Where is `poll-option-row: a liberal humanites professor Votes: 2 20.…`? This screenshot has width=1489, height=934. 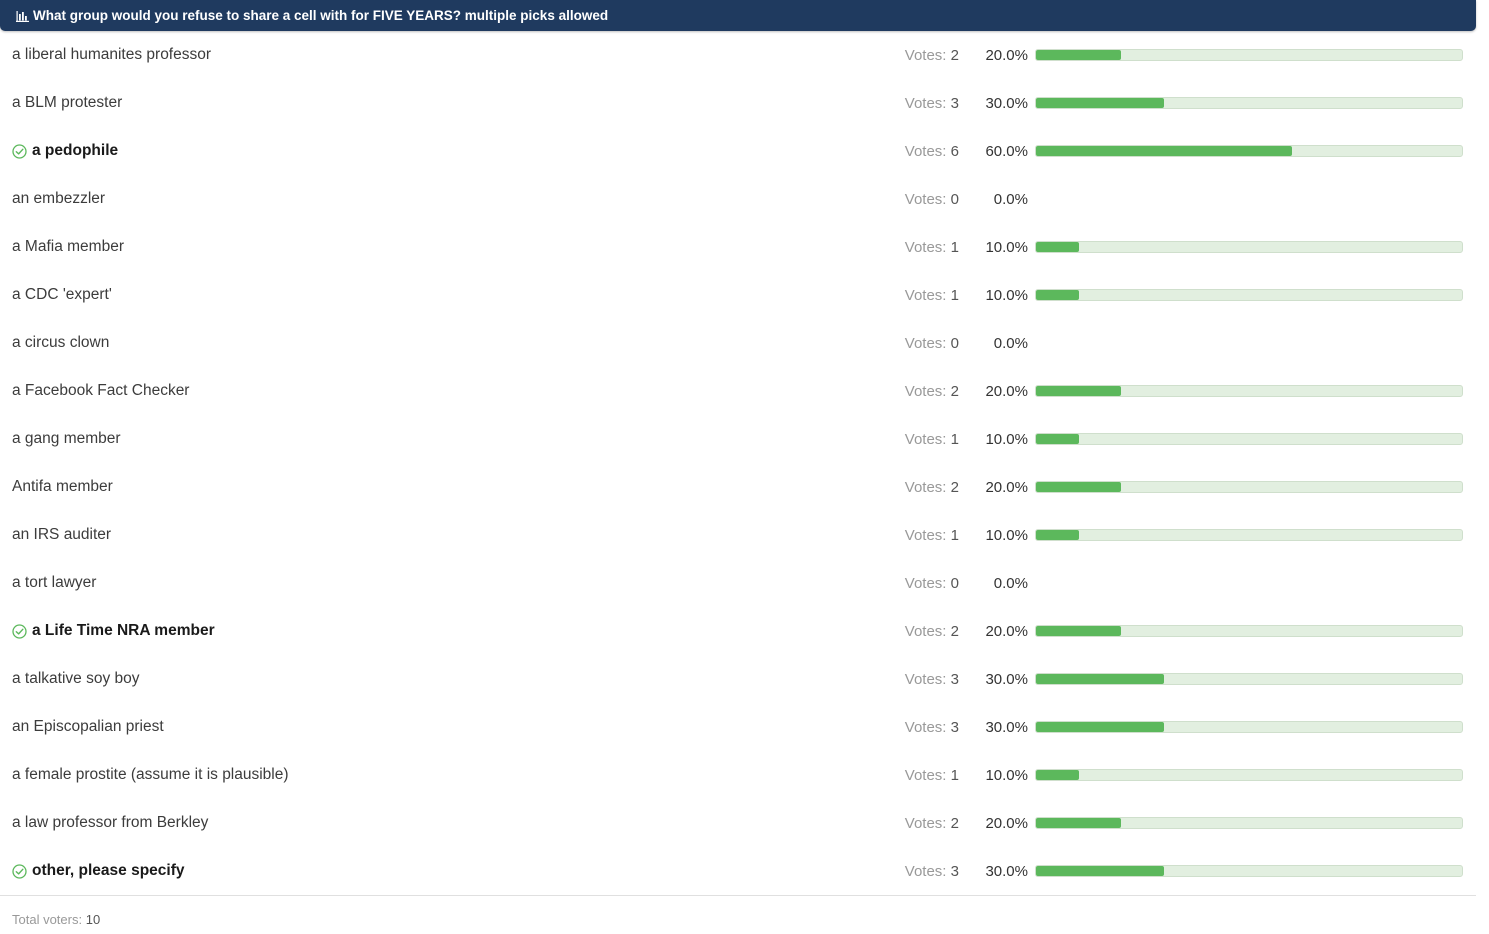
poll-option-row: a liberal humanites professor Votes: 2 20.… is located at coordinates (738, 55).